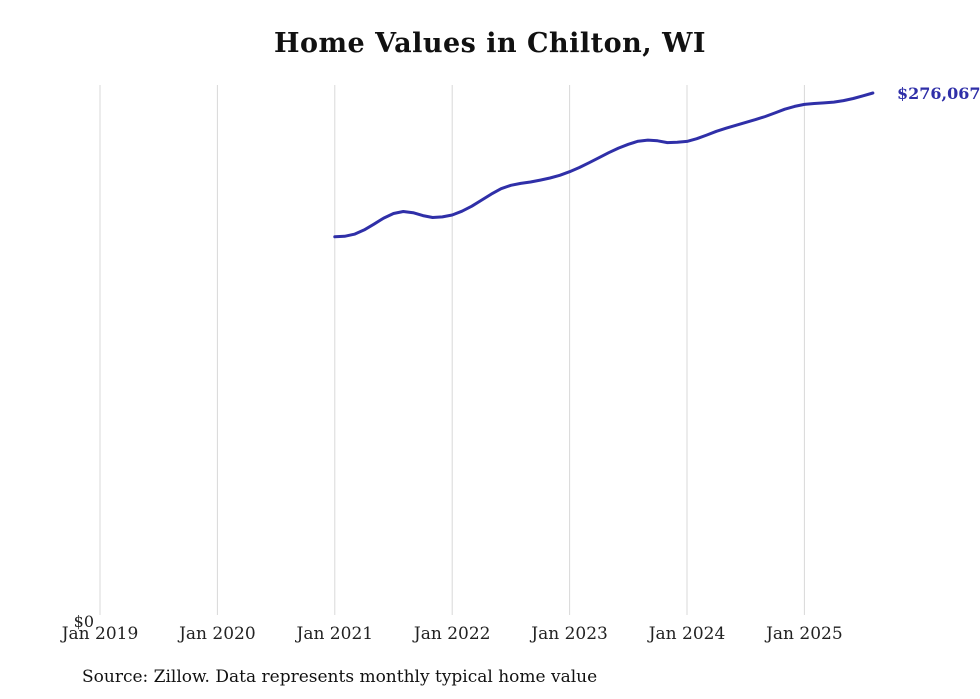 Image resolution: width=980 pixels, height=699 pixels. I want to click on x-tick-label: Jan 2021, so click(335, 634).